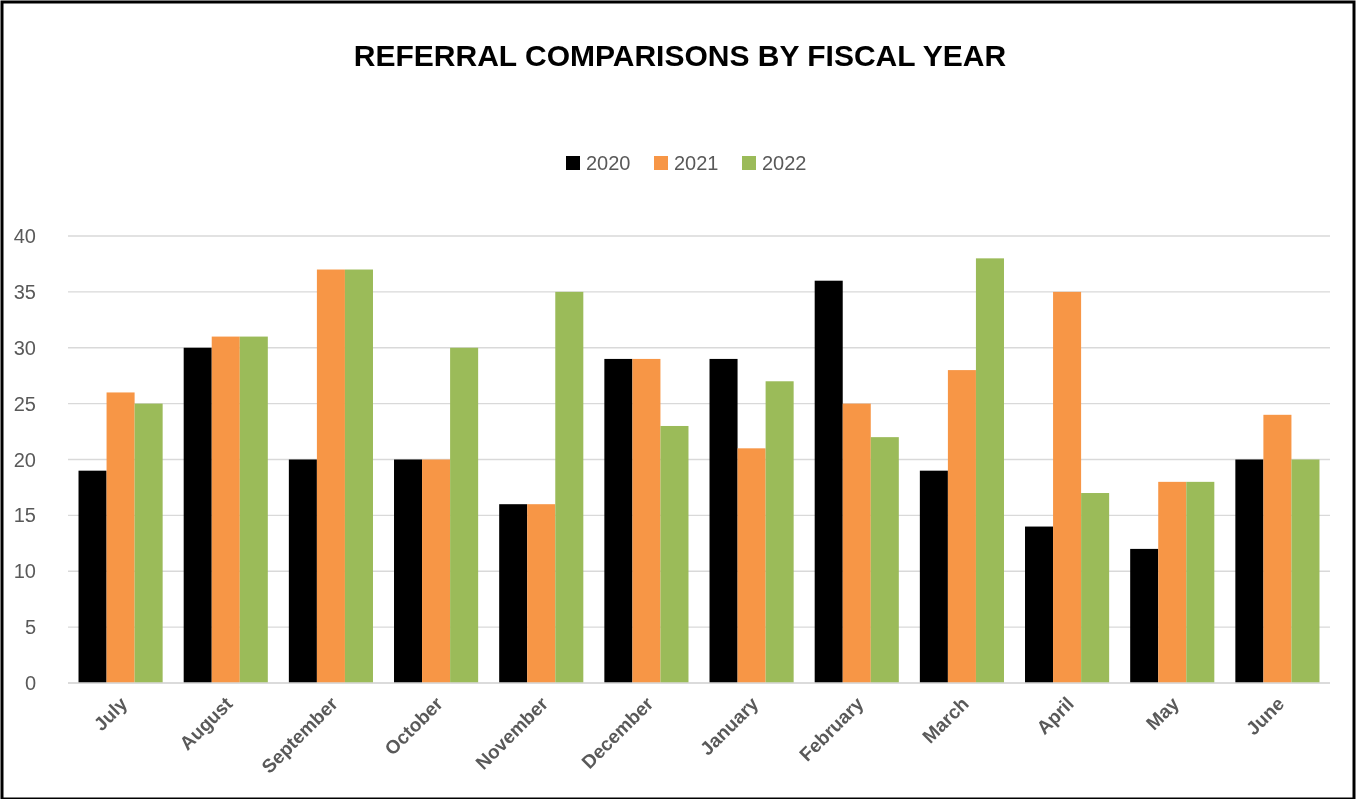 The height and width of the screenshot is (799, 1356). I want to click on y-tick-label: 40, so click(24, 236).